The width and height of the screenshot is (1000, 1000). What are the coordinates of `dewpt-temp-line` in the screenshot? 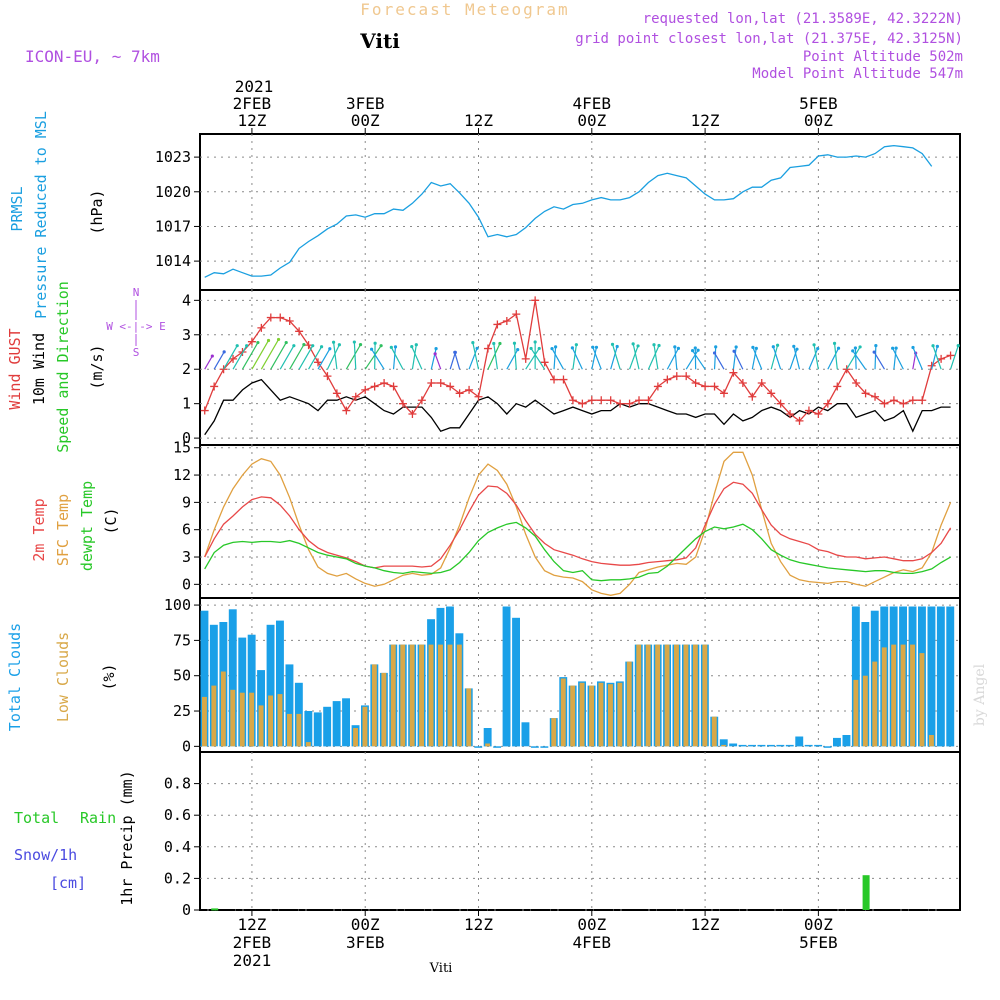 It's located at (577, 551).